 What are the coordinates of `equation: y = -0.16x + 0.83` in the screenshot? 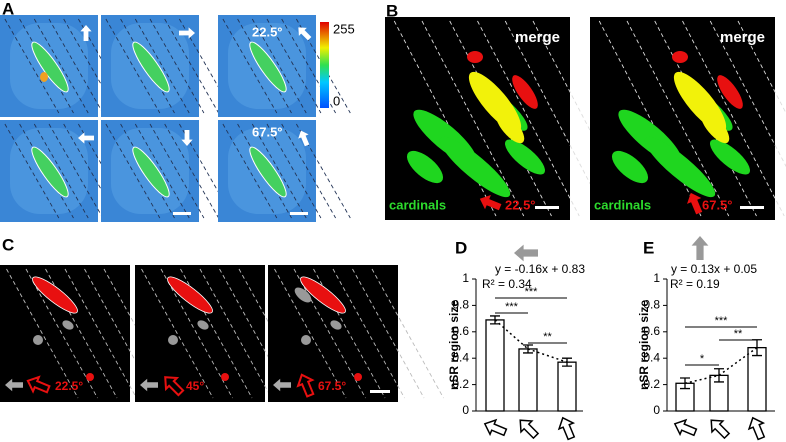 It's located at (540, 269).